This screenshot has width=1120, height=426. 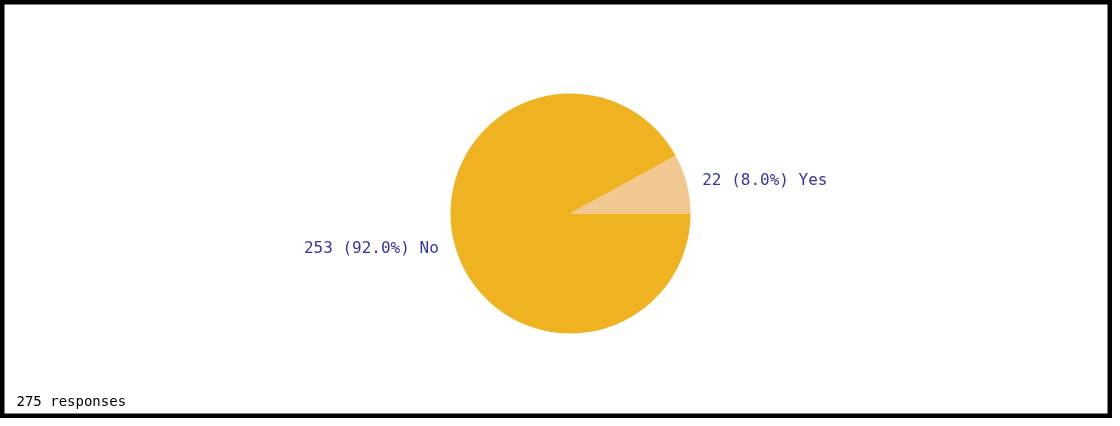 What do you see at coordinates (429, 247) in the screenshot?
I see `slice-label: No` at bounding box center [429, 247].